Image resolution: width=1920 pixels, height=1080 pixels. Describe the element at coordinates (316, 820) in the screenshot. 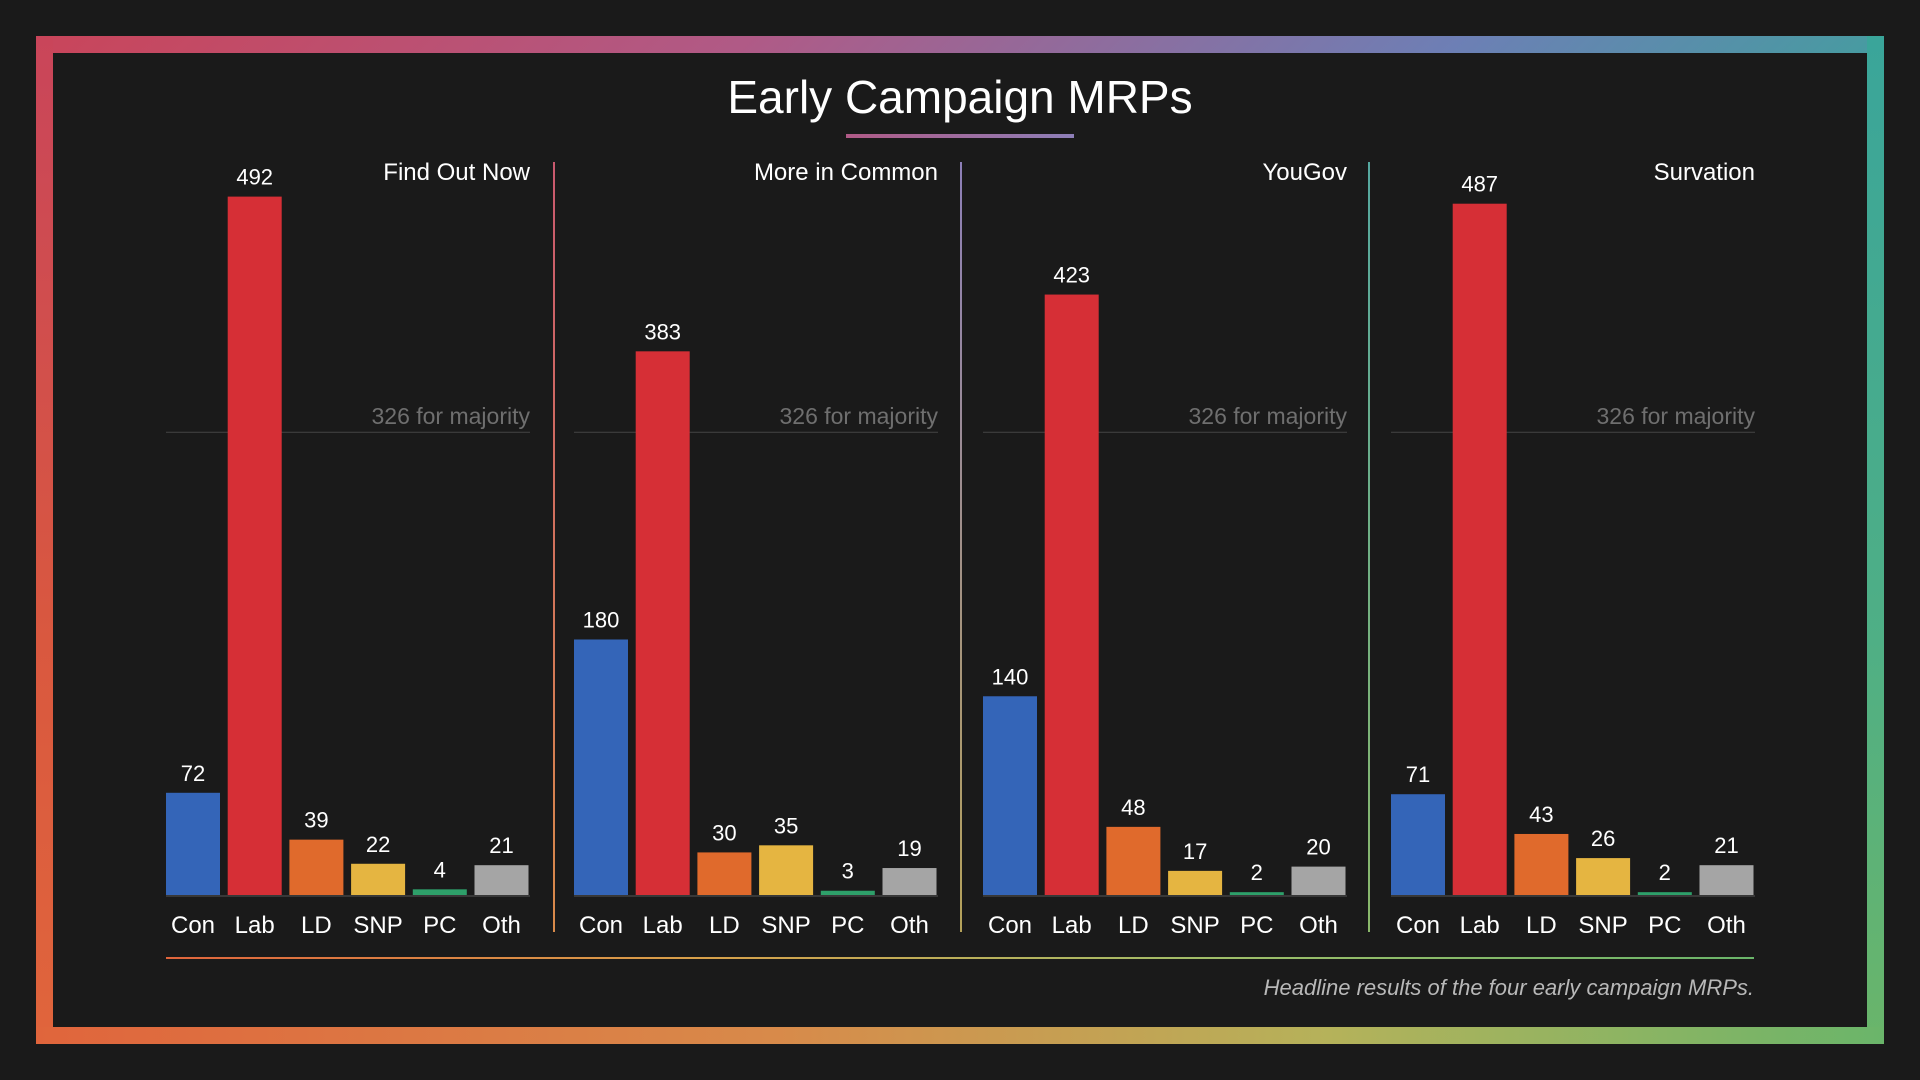

I see `data-label: 39` at that location.